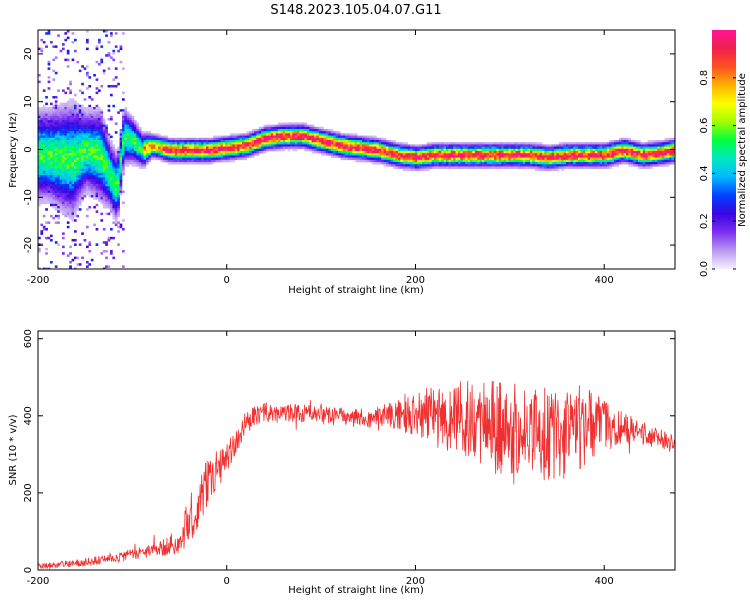 The width and height of the screenshot is (750, 604). What do you see at coordinates (742, 150) in the screenshot?
I see `colorbar-label: Normalized spectral amplitude` at bounding box center [742, 150].